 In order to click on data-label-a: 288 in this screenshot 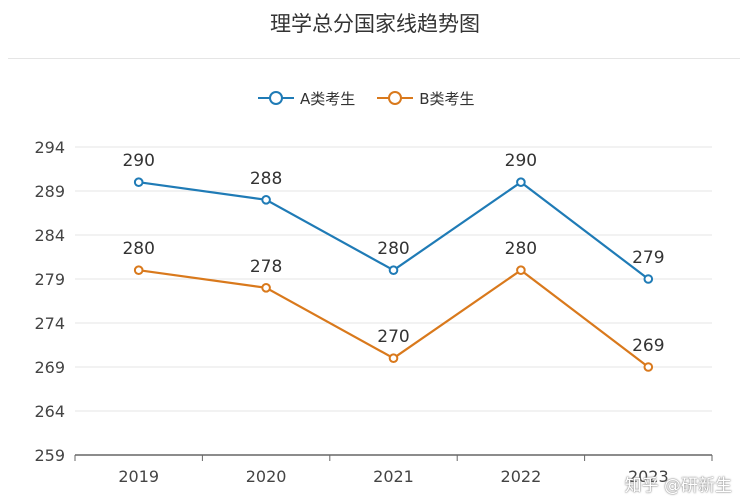, I will do `click(266, 179)`.